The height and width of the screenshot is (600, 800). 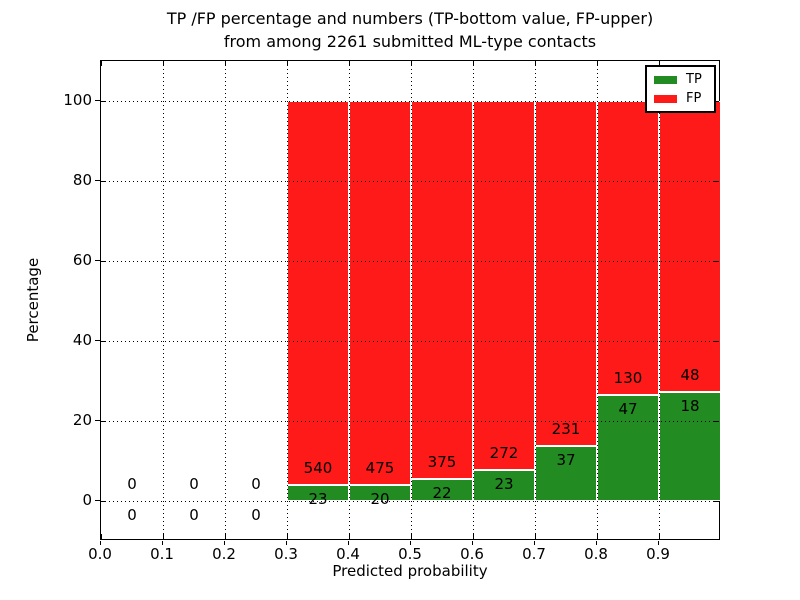 I want to click on bar-tp-segment, so click(x=504, y=485).